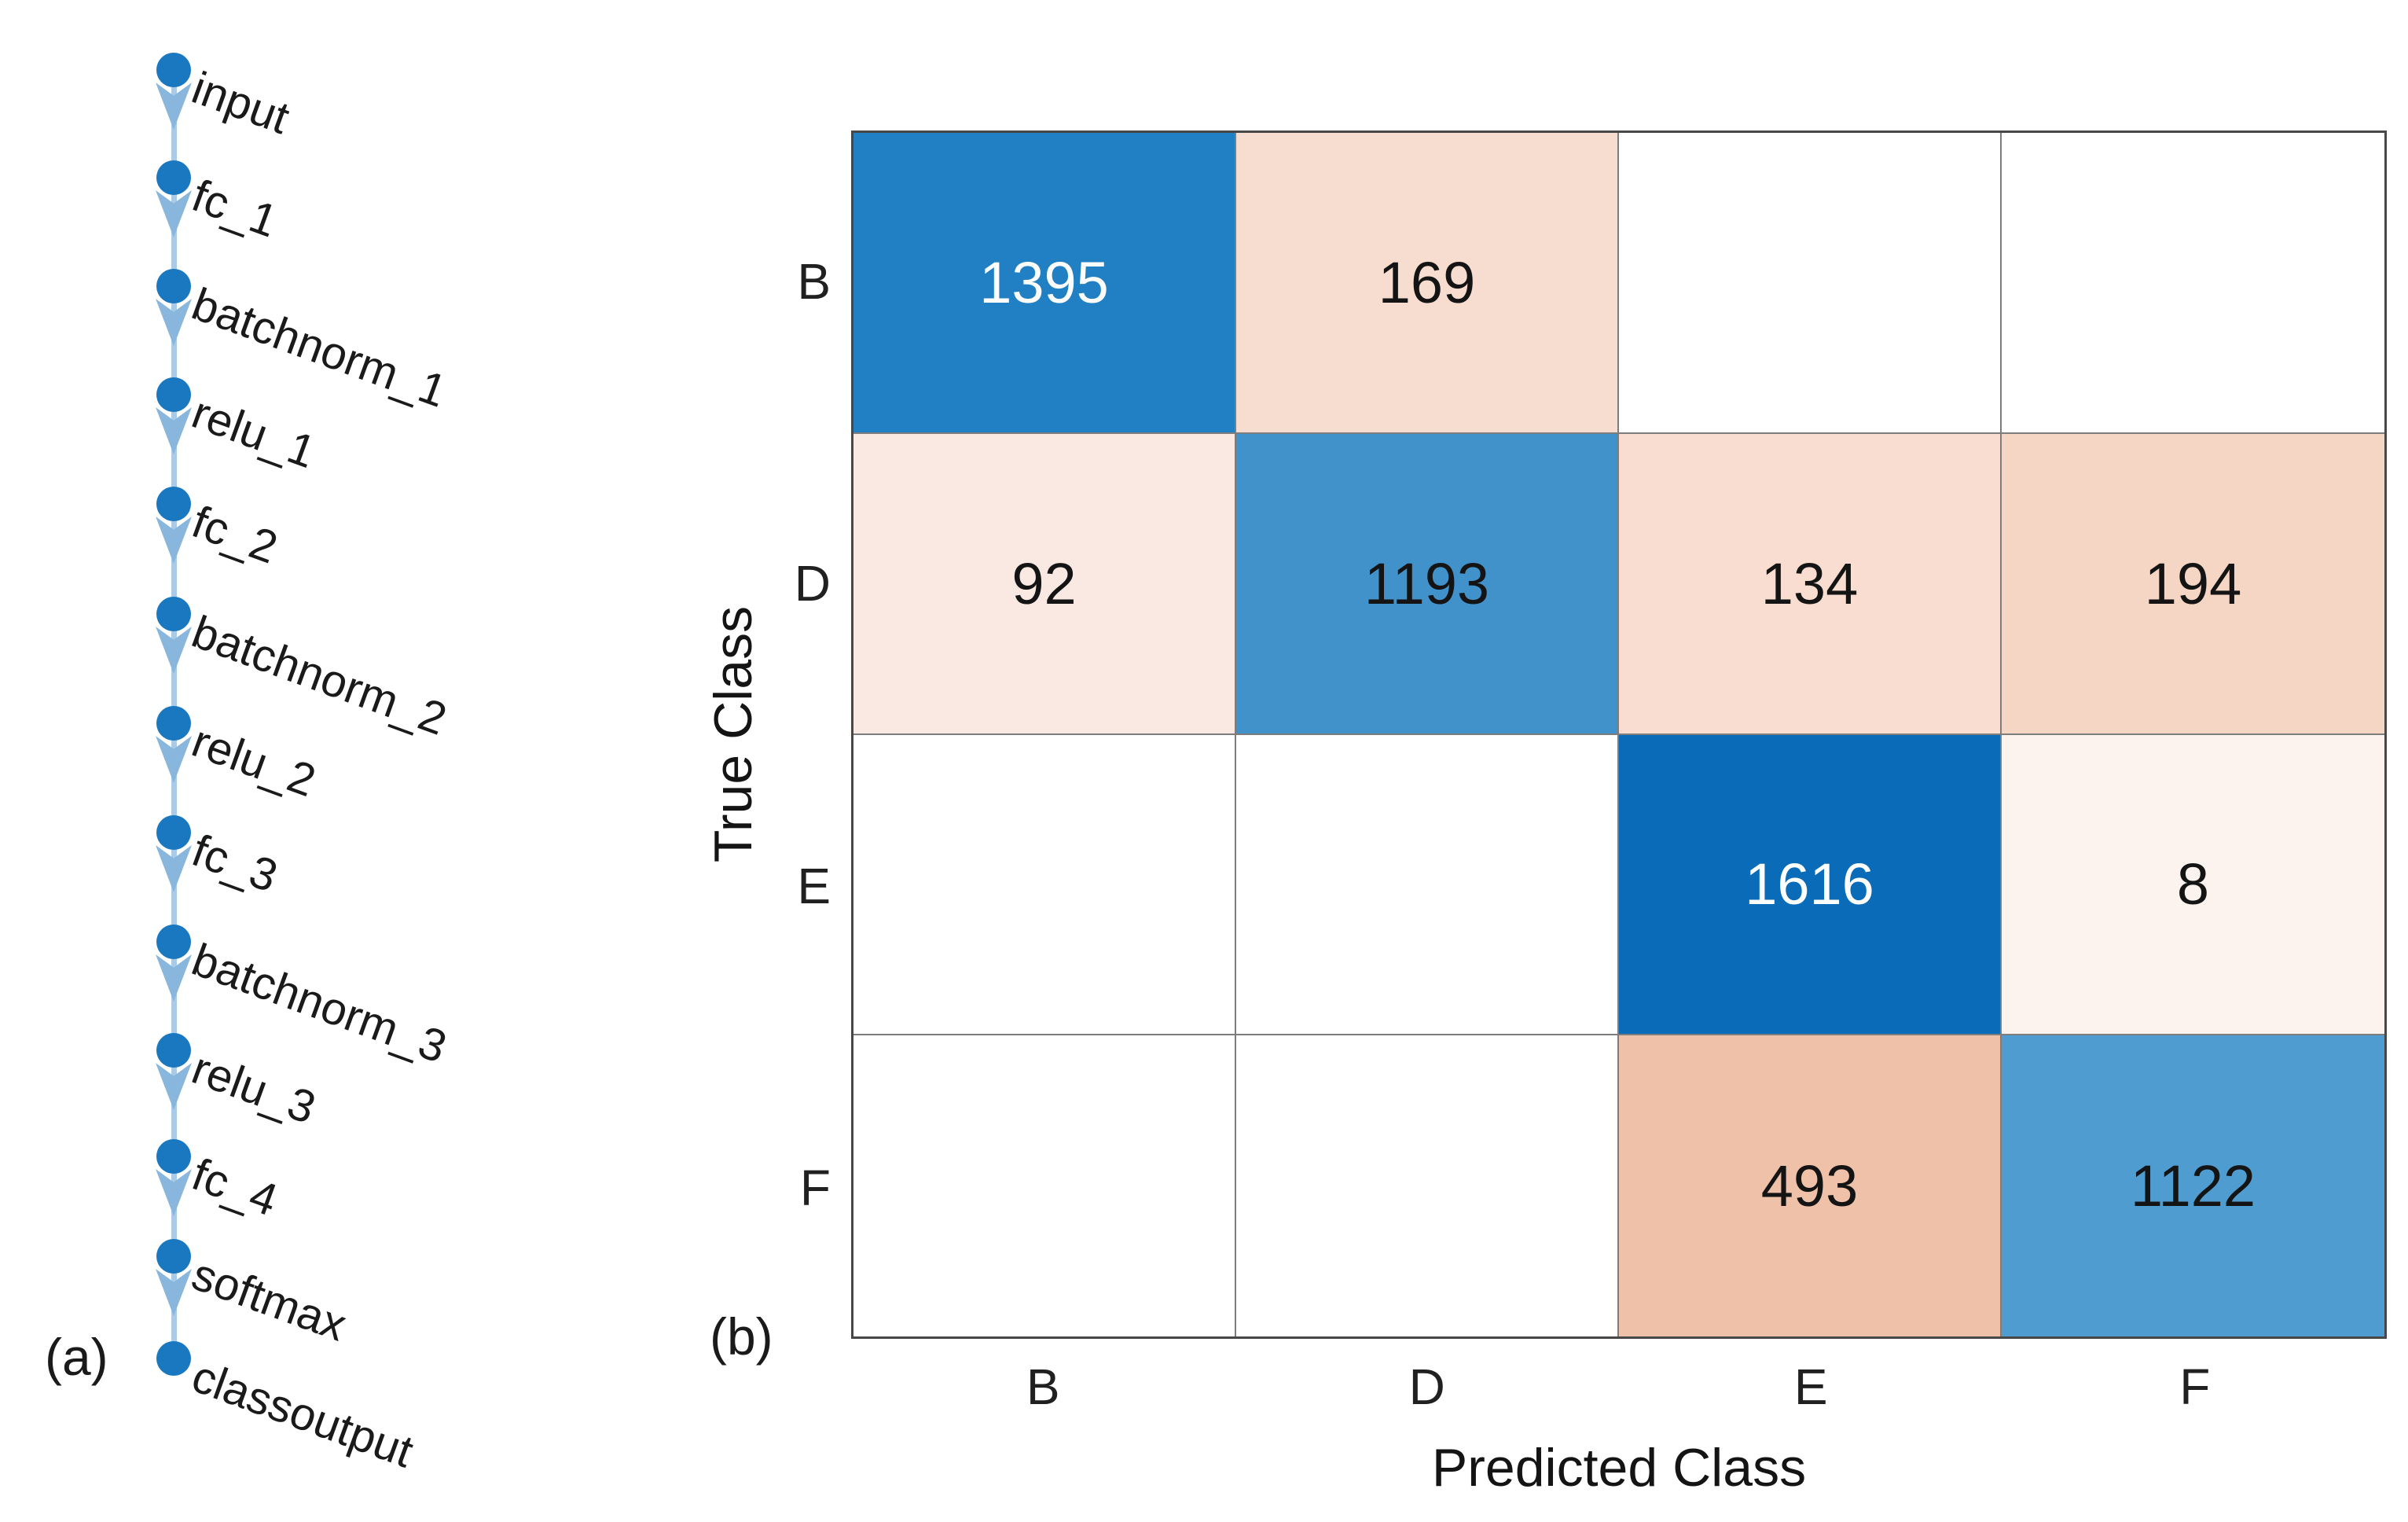 This screenshot has width=2408, height=1522. What do you see at coordinates (2195, 1386) in the screenshot?
I see `col-tick-F: F` at bounding box center [2195, 1386].